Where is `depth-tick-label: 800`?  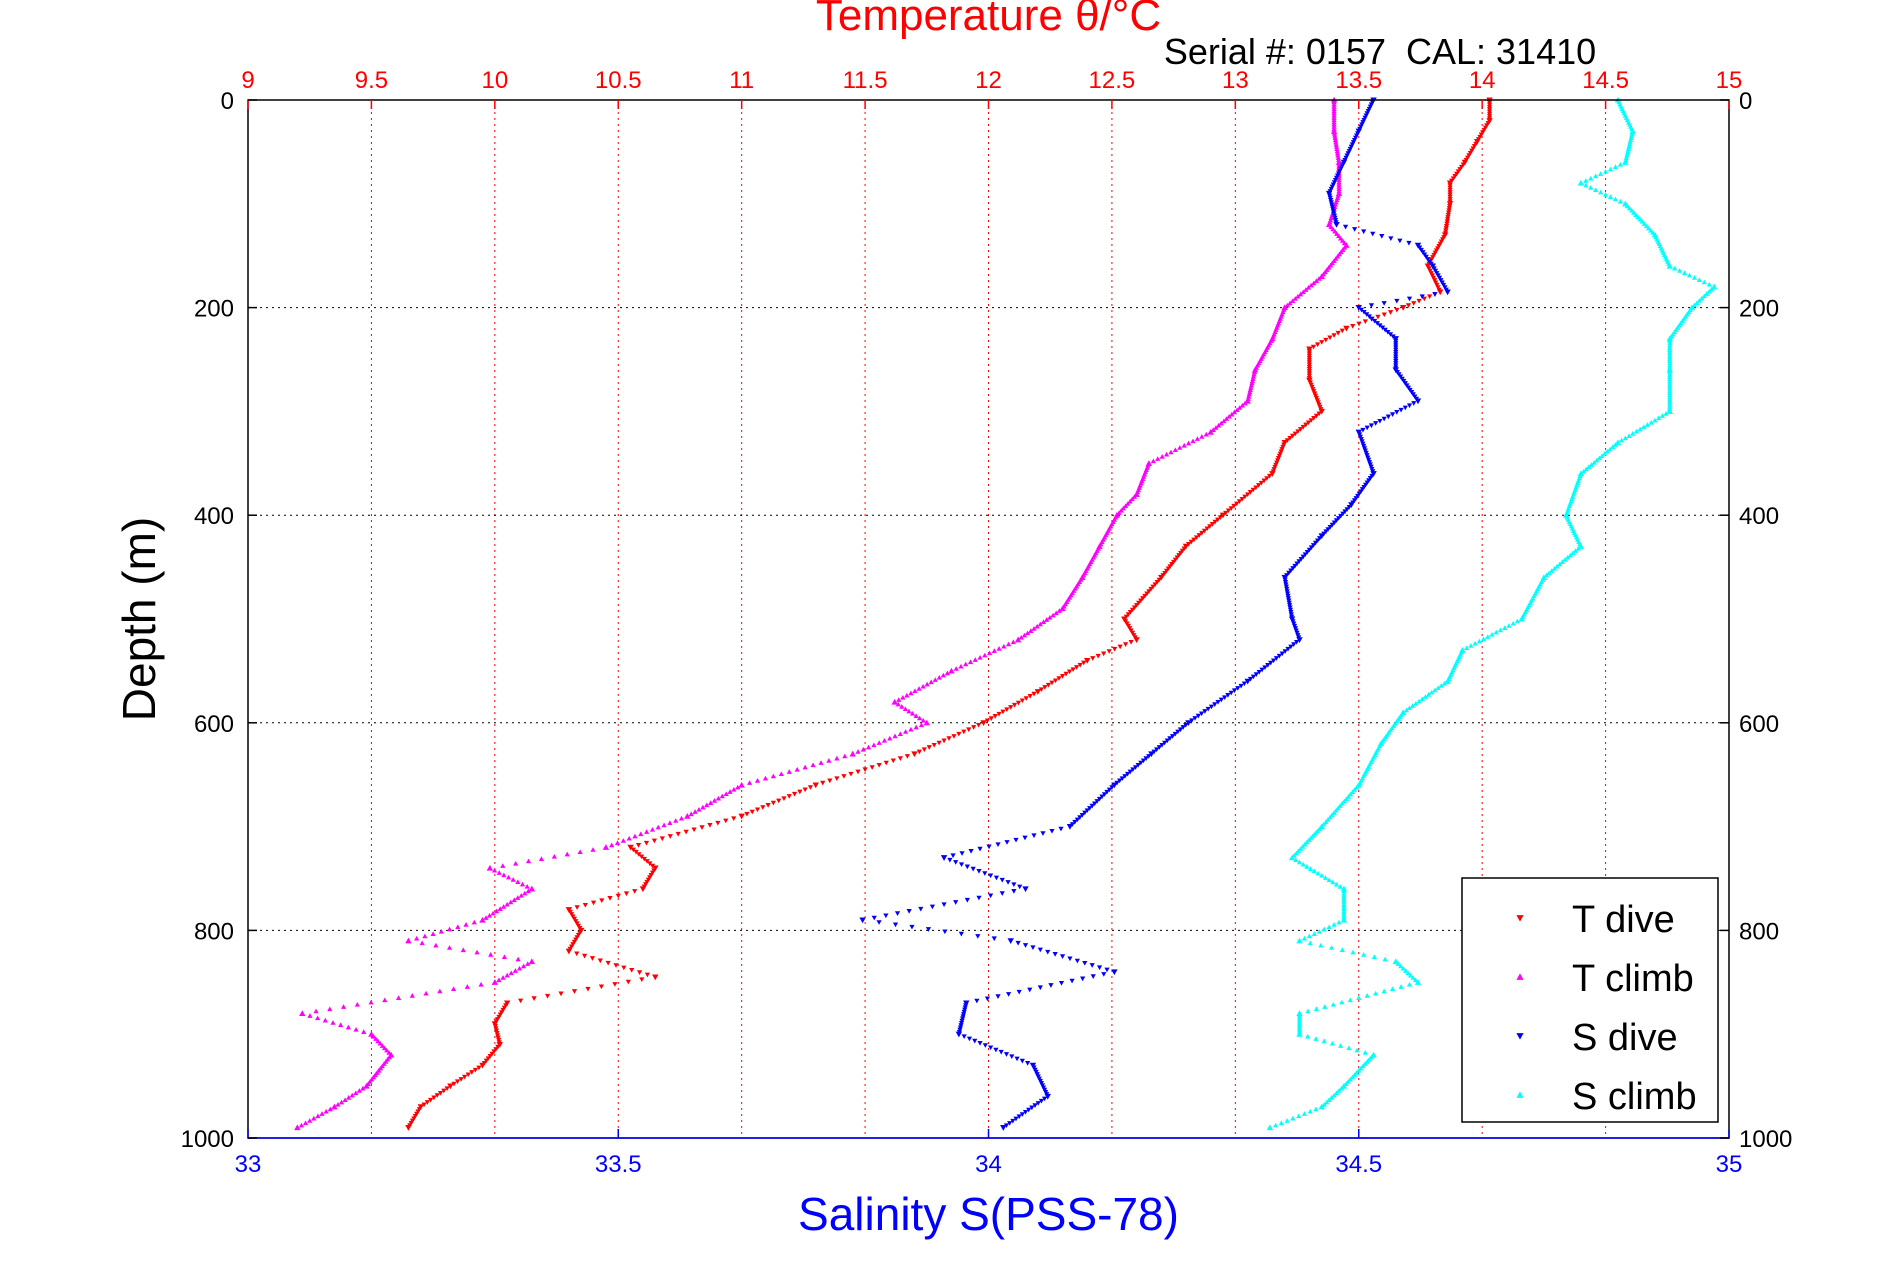 depth-tick-label: 800 is located at coordinates (214, 931).